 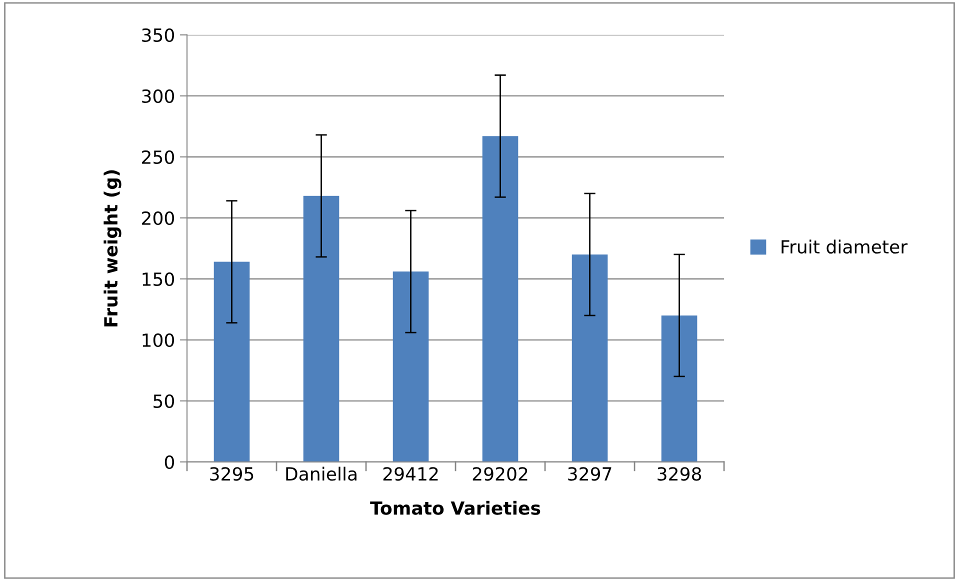 What do you see at coordinates (158, 279) in the screenshot?
I see `y-tick-label: 150` at bounding box center [158, 279].